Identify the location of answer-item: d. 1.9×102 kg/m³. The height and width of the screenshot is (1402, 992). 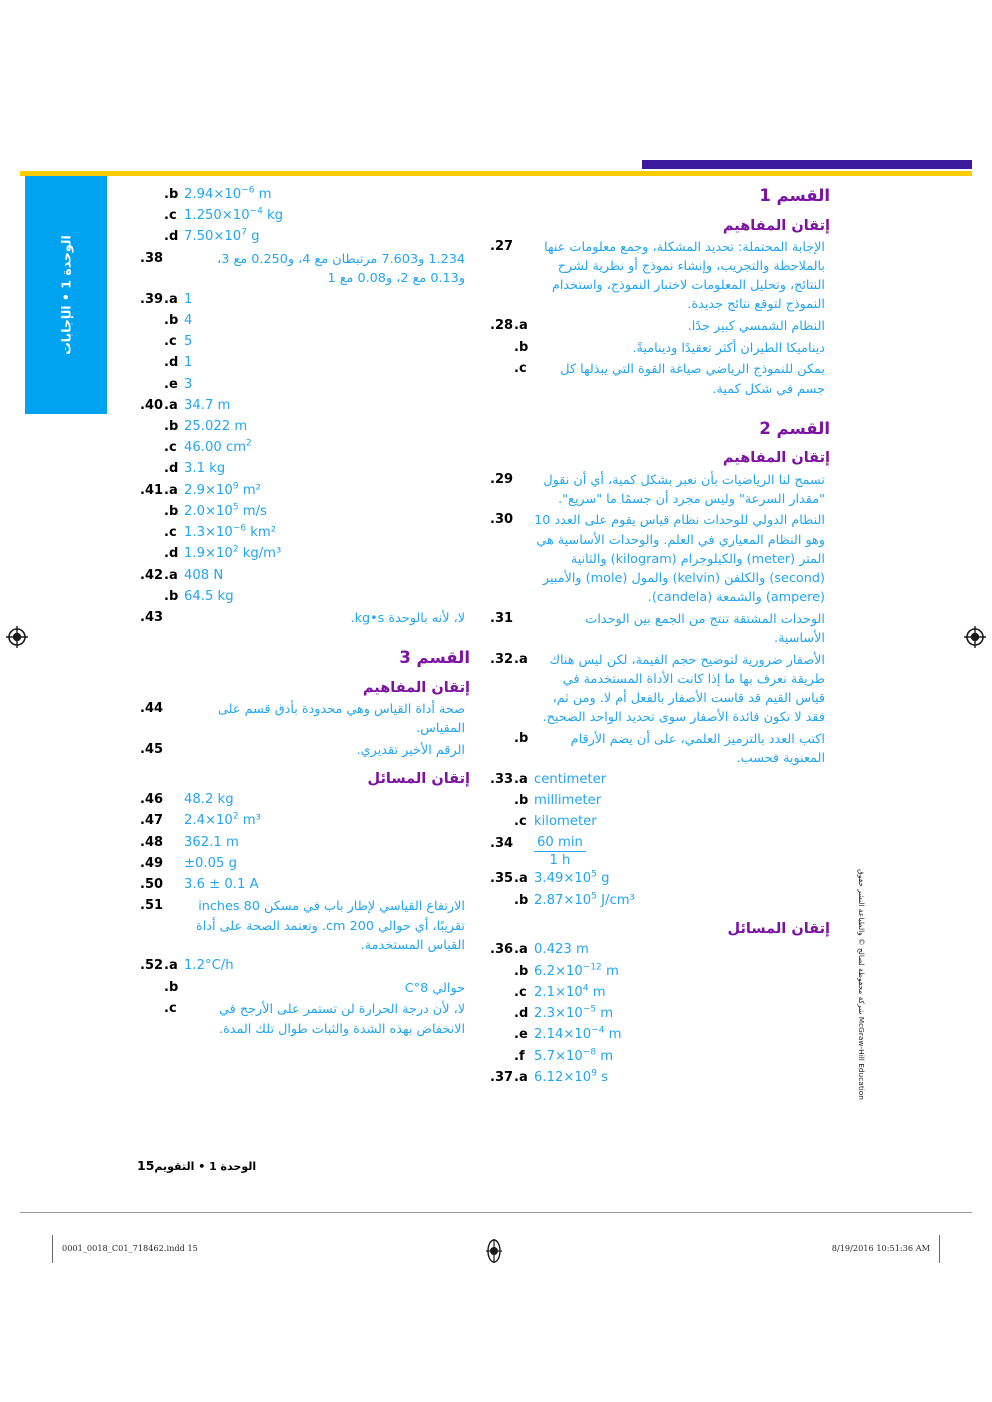
(305, 554).